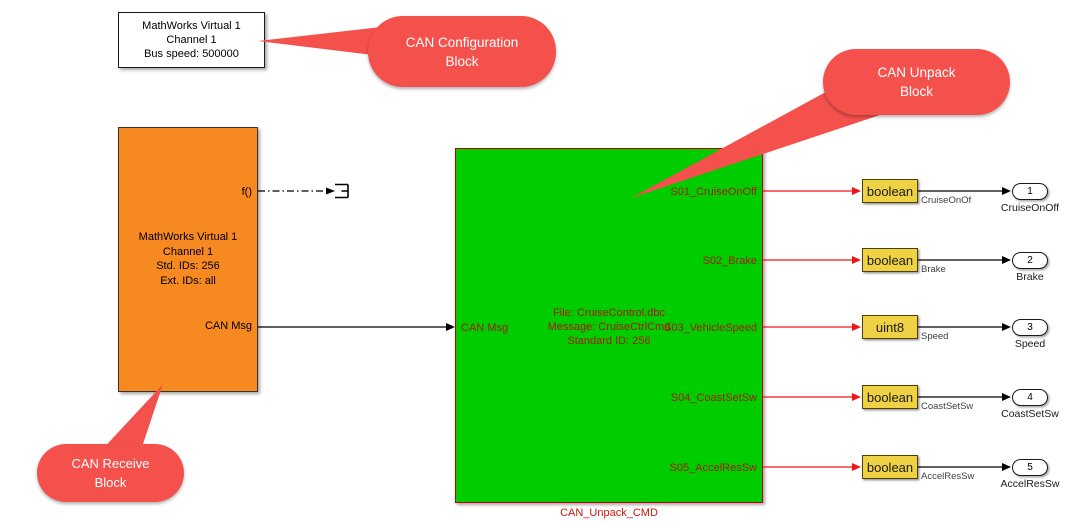 This screenshot has height=526, width=1079. What do you see at coordinates (319, 41) in the screenshot?
I see `callout-tail-configuration` at bounding box center [319, 41].